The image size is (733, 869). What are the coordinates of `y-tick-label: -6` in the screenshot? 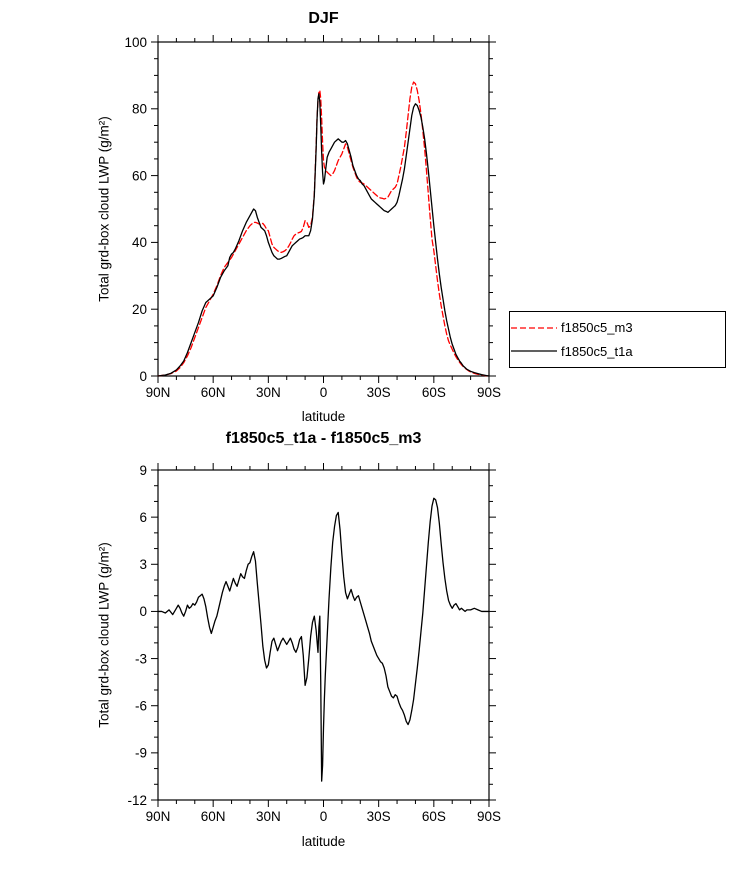 It's located at (141, 706).